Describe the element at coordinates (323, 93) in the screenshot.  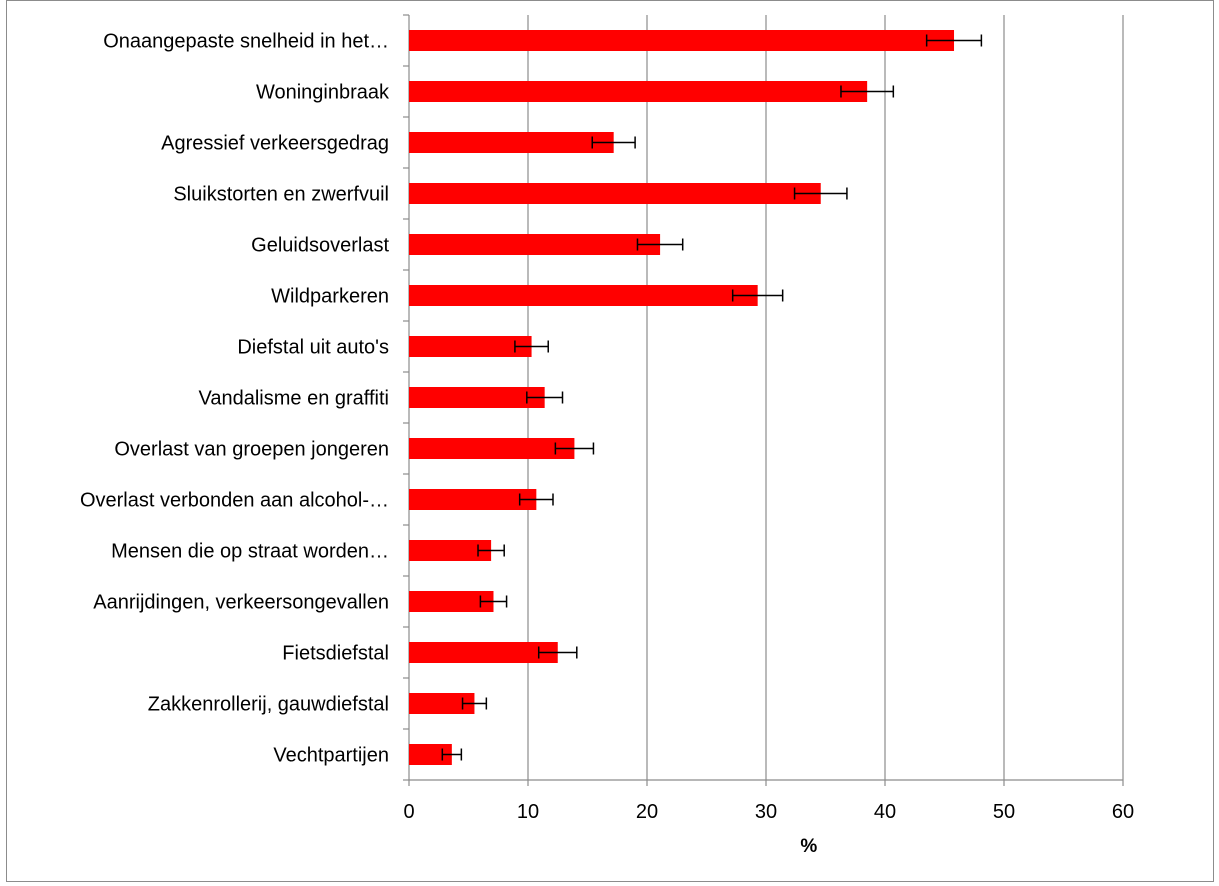
I see `category-label: Woninginbraak` at that location.